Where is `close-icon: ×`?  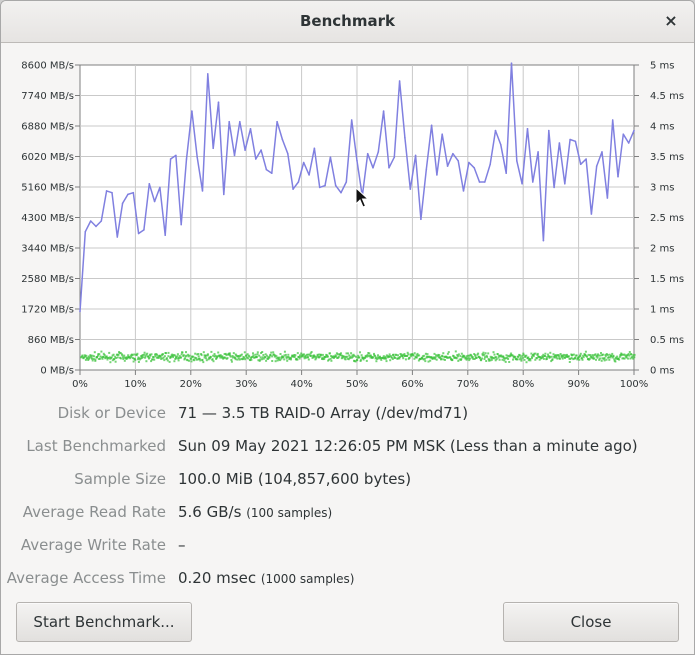
close-icon: × is located at coordinates (671, 20).